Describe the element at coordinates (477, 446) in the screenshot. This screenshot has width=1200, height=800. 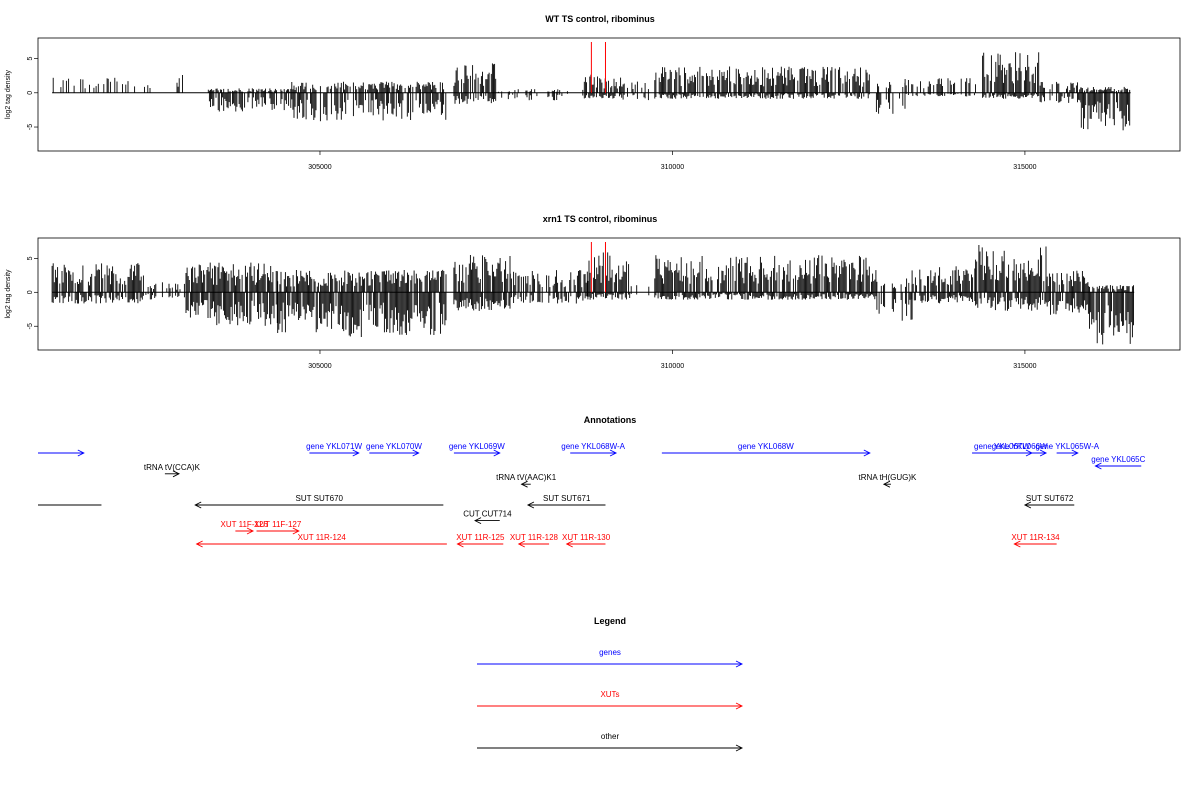
I see `feature-label: gene YKL069W` at that location.